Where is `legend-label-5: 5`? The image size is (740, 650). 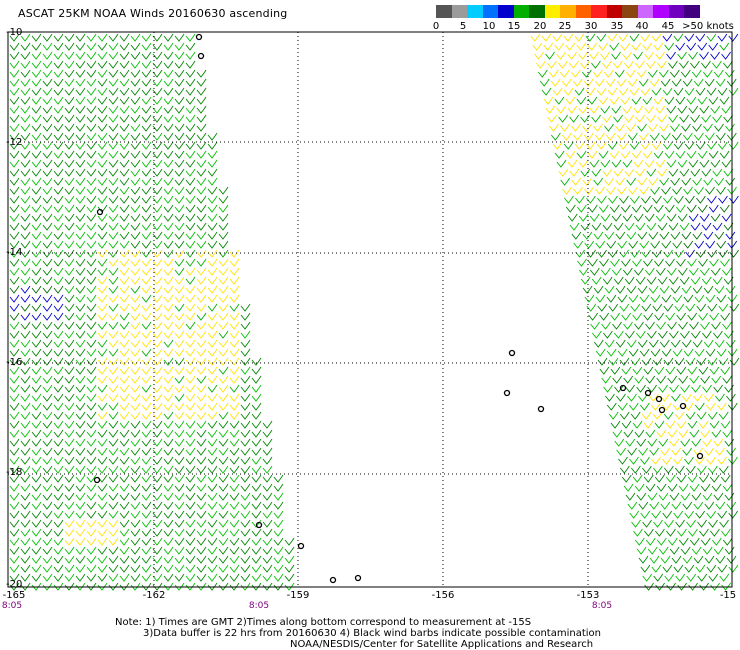 legend-label-5: 5 is located at coordinates (463, 26).